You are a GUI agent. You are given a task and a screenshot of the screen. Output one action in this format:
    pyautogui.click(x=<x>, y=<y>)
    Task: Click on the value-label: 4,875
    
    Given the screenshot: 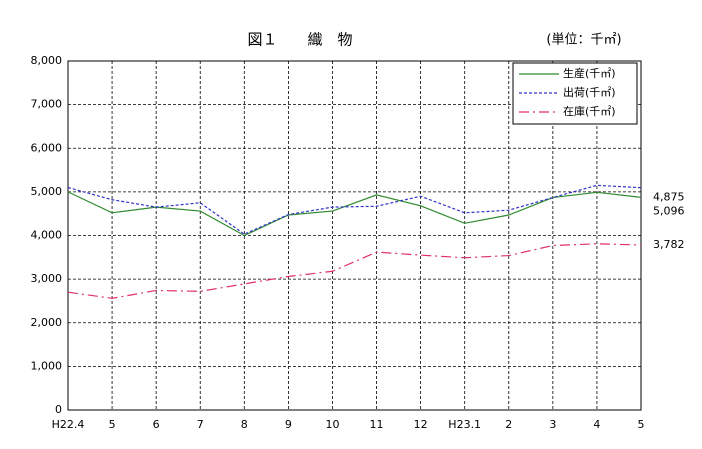 What is the action you would take?
    pyautogui.click(x=669, y=196)
    